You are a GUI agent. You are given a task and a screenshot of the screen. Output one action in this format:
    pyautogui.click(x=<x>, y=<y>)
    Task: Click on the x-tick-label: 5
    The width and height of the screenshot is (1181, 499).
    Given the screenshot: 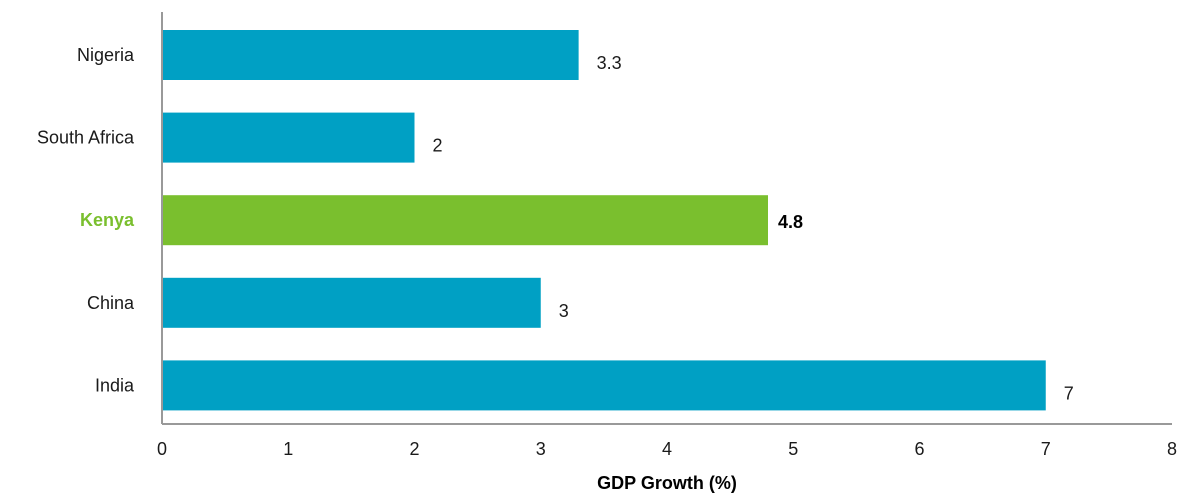 What is the action you would take?
    pyautogui.click(x=793, y=449)
    